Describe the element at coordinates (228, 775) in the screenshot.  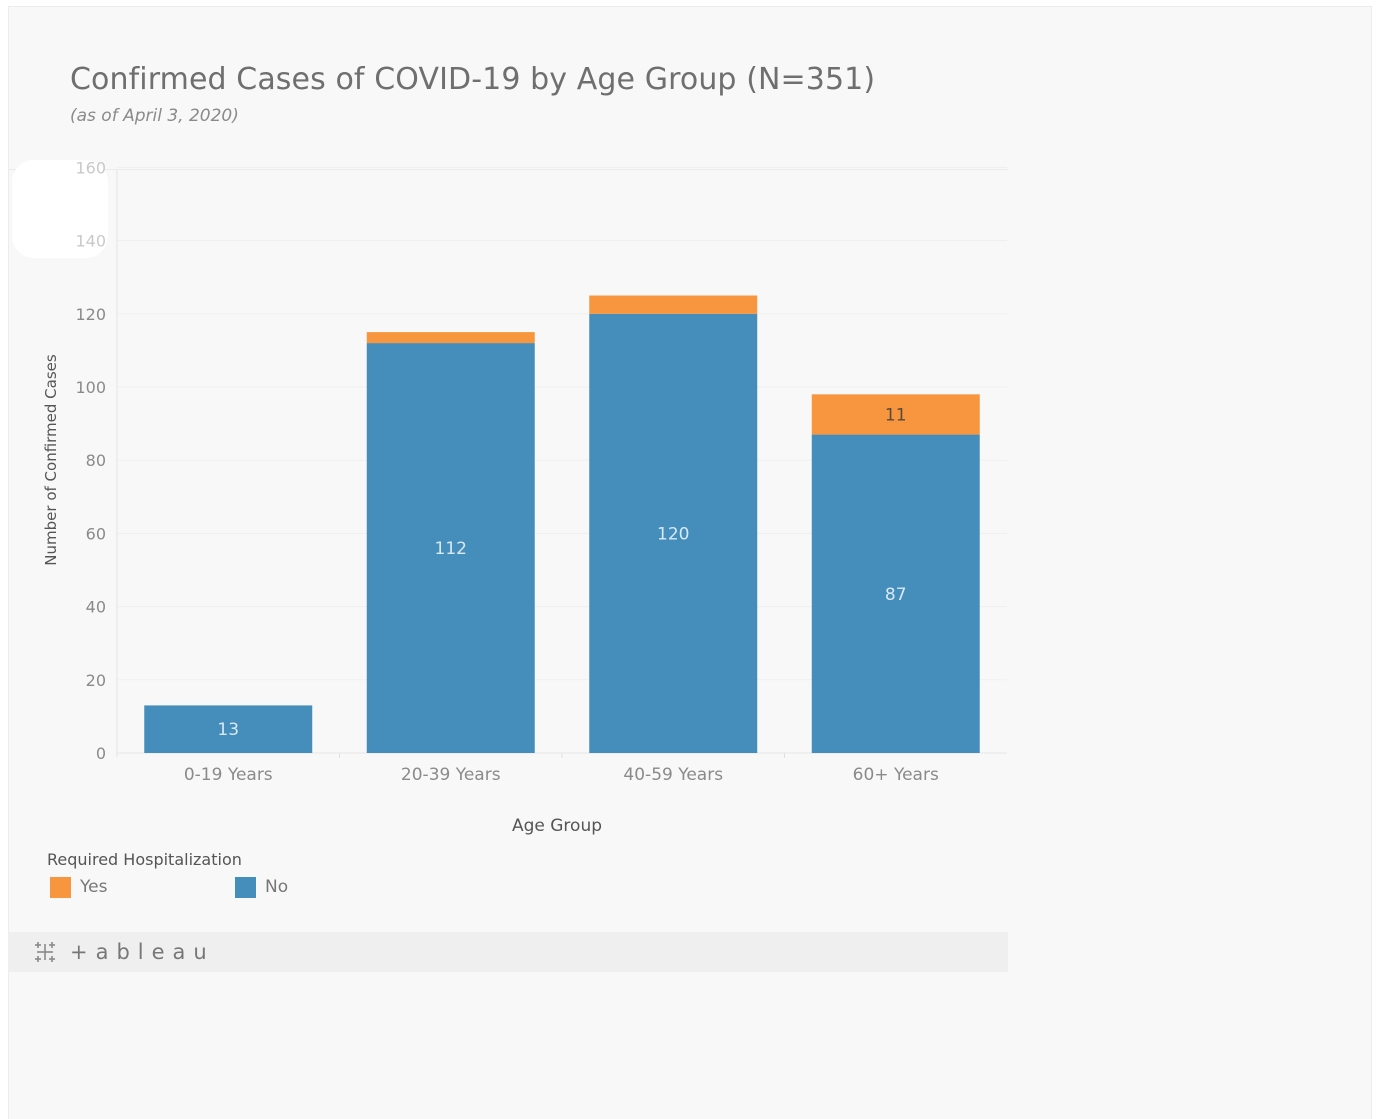
I see `x-tick-label: 0-19 Years` at that location.